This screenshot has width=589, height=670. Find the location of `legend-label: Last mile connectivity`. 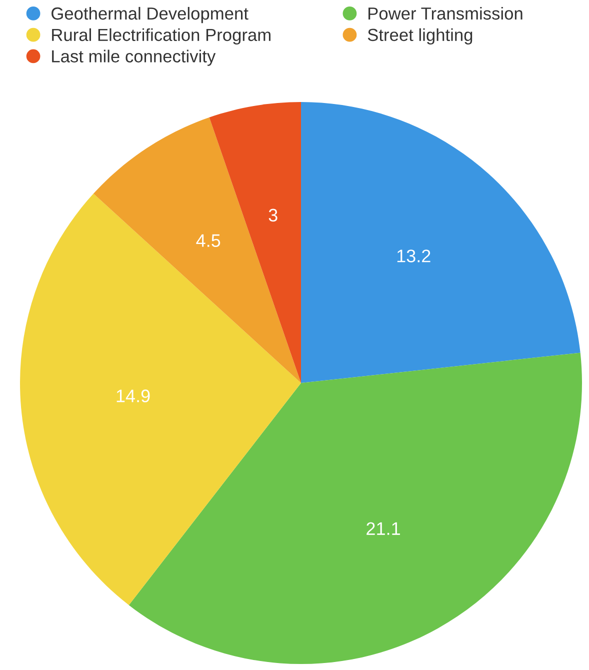

legend-label: Last mile connectivity is located at coordinates (134, 58).